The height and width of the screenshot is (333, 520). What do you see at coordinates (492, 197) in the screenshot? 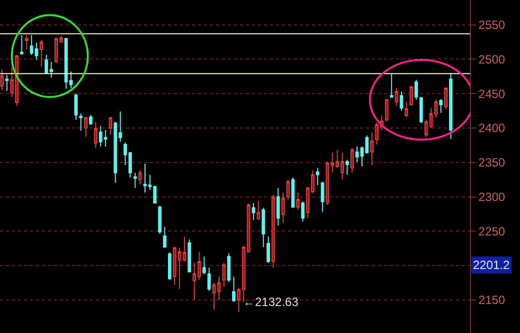
I see `y-tick-label: 2300` at bounding box center [492, 197].